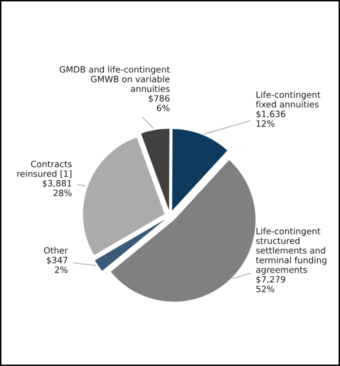 The image size is (340, 366). What do you see at coordinates (159, 103) in the screenshot?
I see `data-label: $786 6%` at bounding box center [159, 103].